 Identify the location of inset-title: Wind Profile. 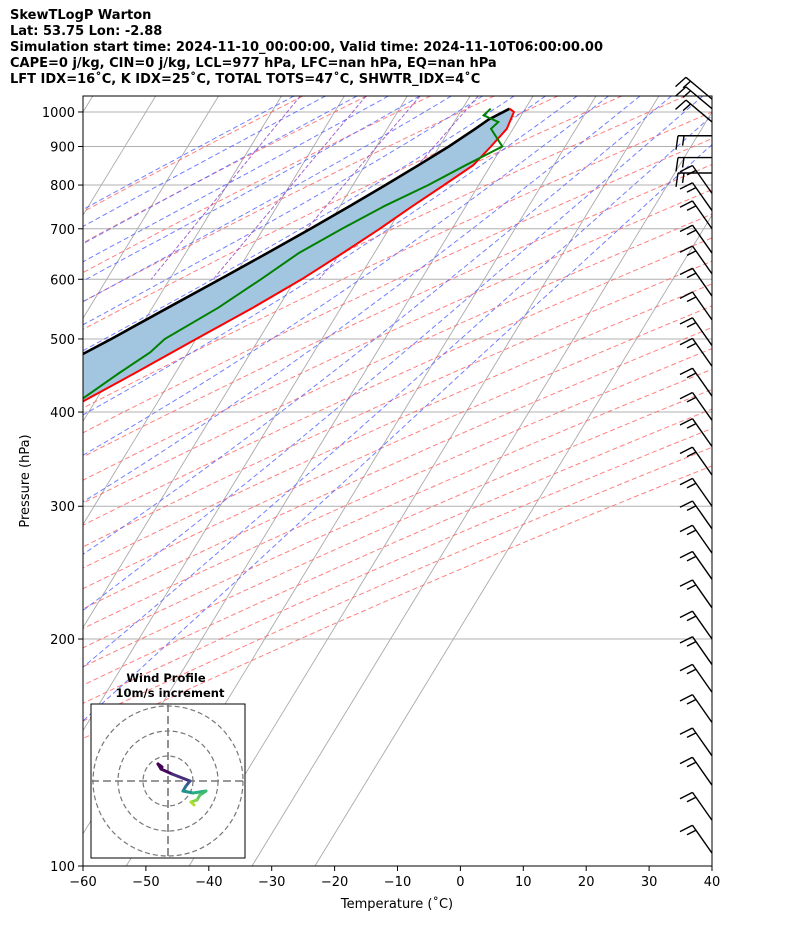
(166, 678).